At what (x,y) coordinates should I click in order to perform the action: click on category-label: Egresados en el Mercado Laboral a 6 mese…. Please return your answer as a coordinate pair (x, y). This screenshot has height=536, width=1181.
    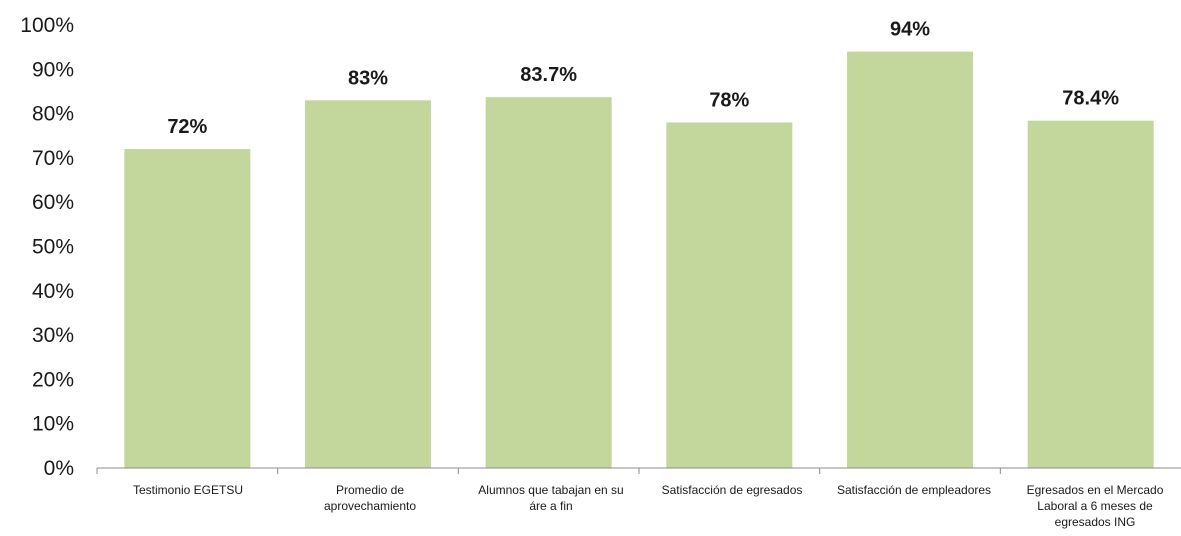
    Looking at the image, I should click on (1095, 506).